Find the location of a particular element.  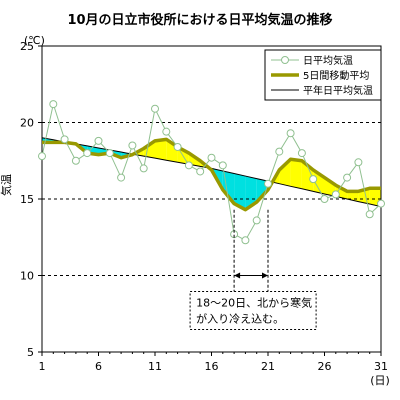

x-tick-label: 6 is located at coordinates (98, 366).